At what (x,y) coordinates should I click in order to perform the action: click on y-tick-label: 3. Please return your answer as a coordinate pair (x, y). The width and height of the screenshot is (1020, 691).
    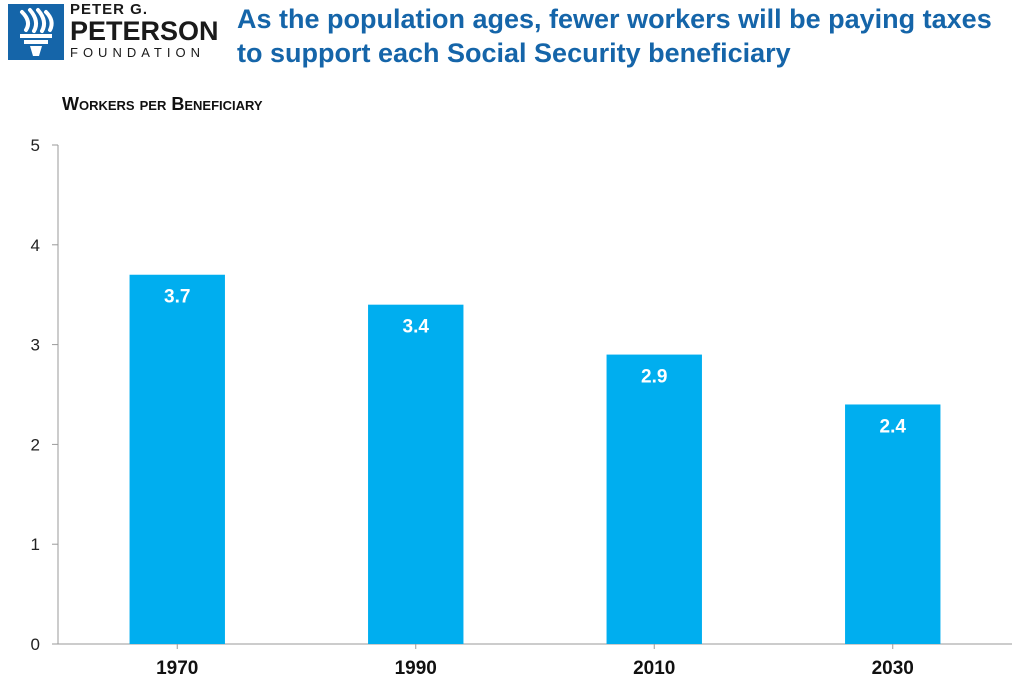
    Looking at the image, I should click on (35, 345).